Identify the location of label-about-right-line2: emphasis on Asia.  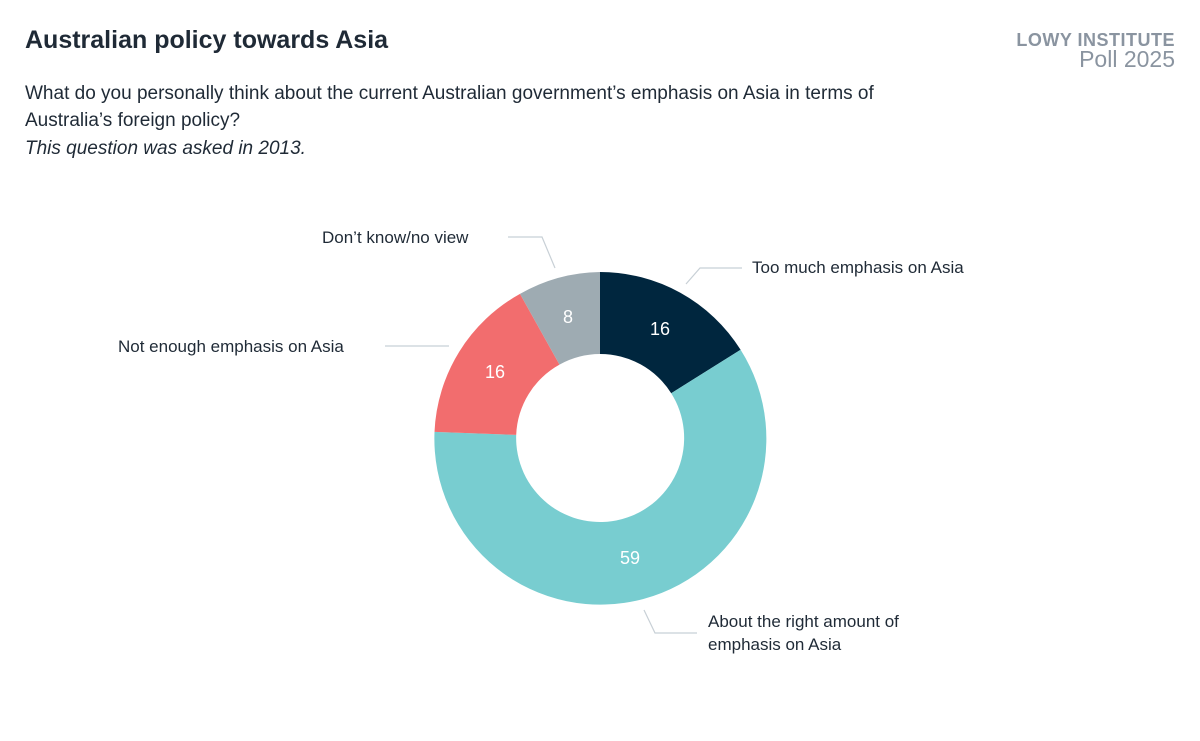
(775, 644).